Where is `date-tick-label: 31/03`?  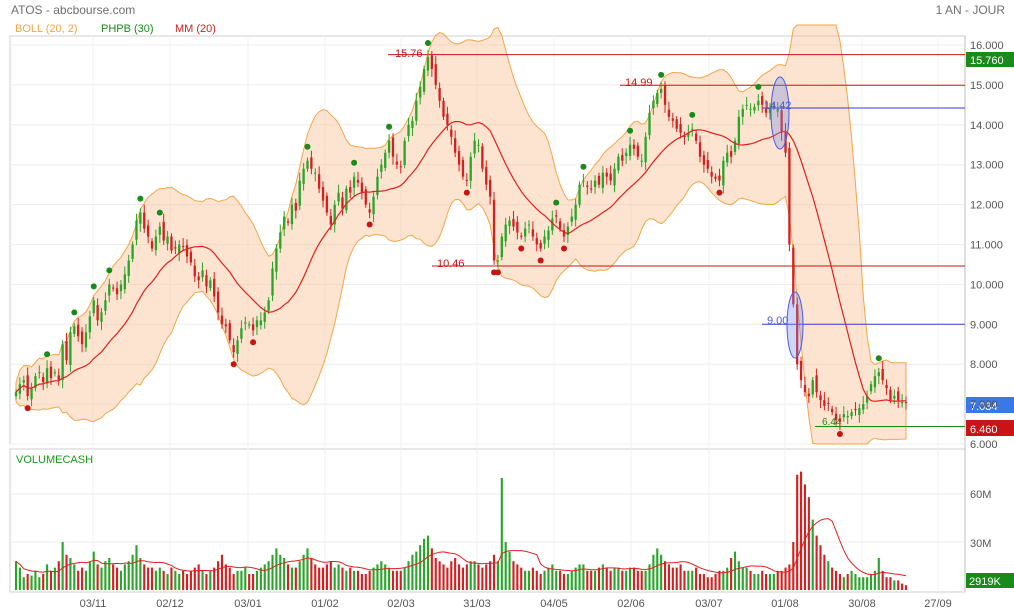
date-tick-label: 31/03 is located at coordinates (477, 604).